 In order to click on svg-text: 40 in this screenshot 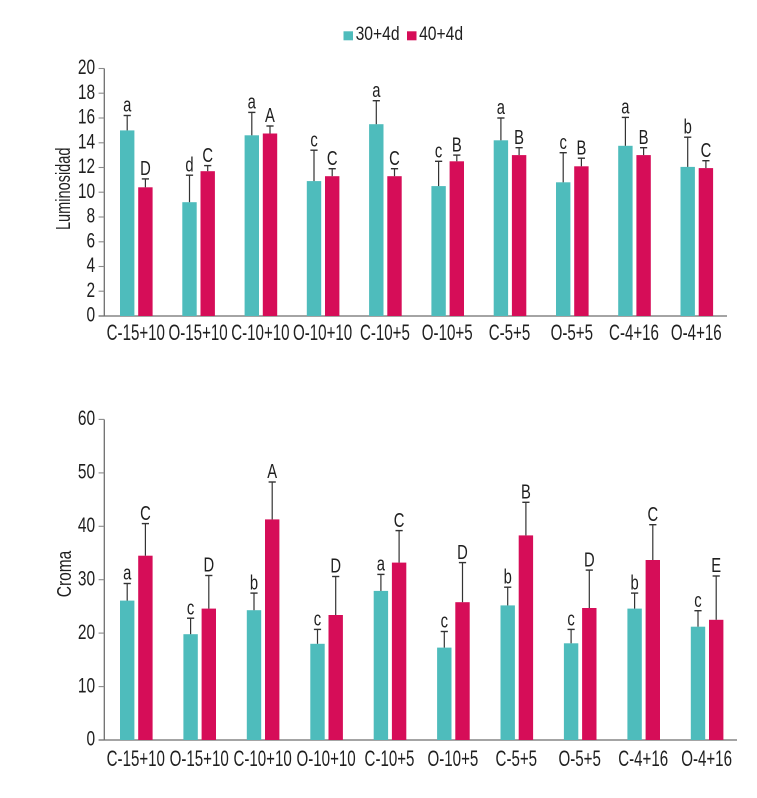, I will do `click(86, 525)`.